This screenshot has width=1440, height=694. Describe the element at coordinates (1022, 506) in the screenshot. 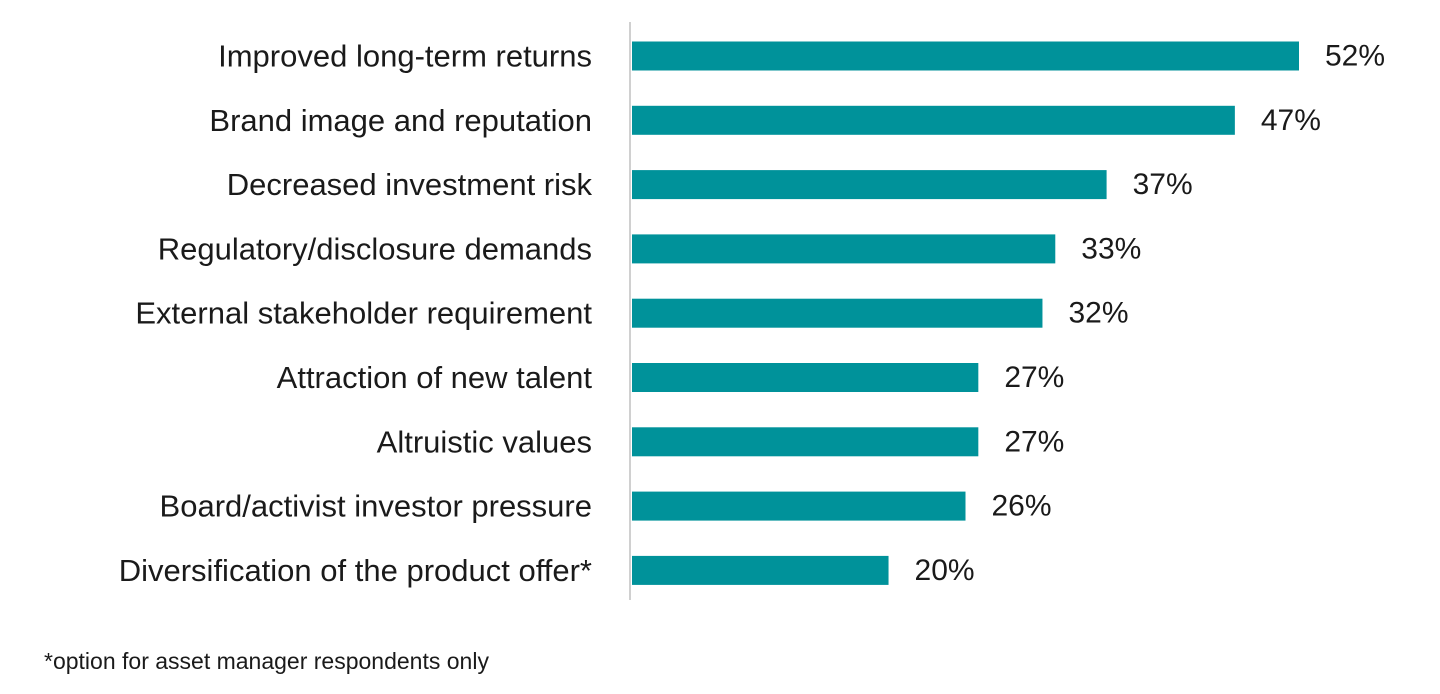

I see `value-label: 26%` at that location.